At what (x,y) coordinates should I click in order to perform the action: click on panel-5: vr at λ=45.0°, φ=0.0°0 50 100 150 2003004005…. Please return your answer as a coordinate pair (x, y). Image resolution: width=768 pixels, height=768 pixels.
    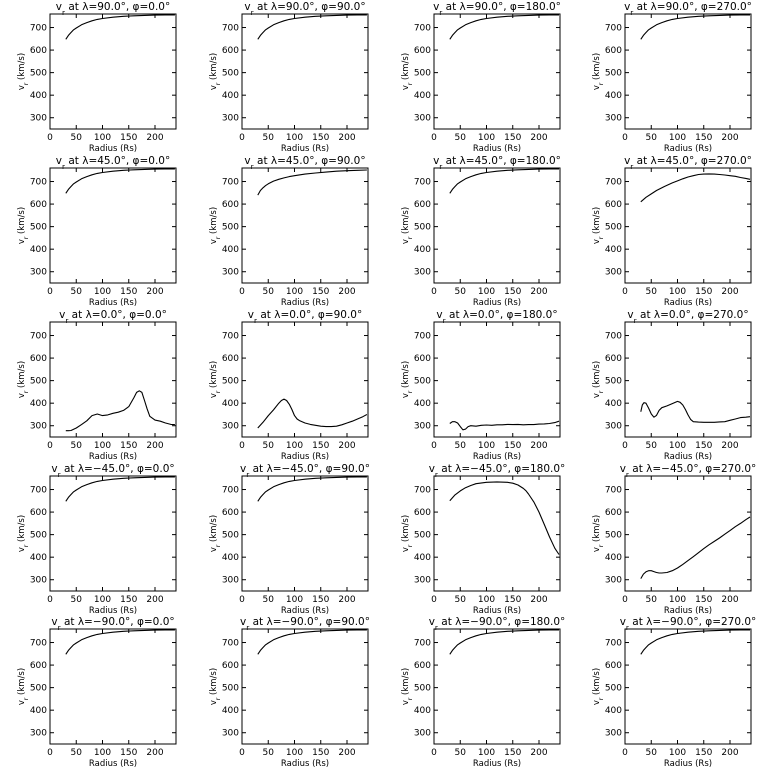
    Looking at the image, I should click on (97, 231).